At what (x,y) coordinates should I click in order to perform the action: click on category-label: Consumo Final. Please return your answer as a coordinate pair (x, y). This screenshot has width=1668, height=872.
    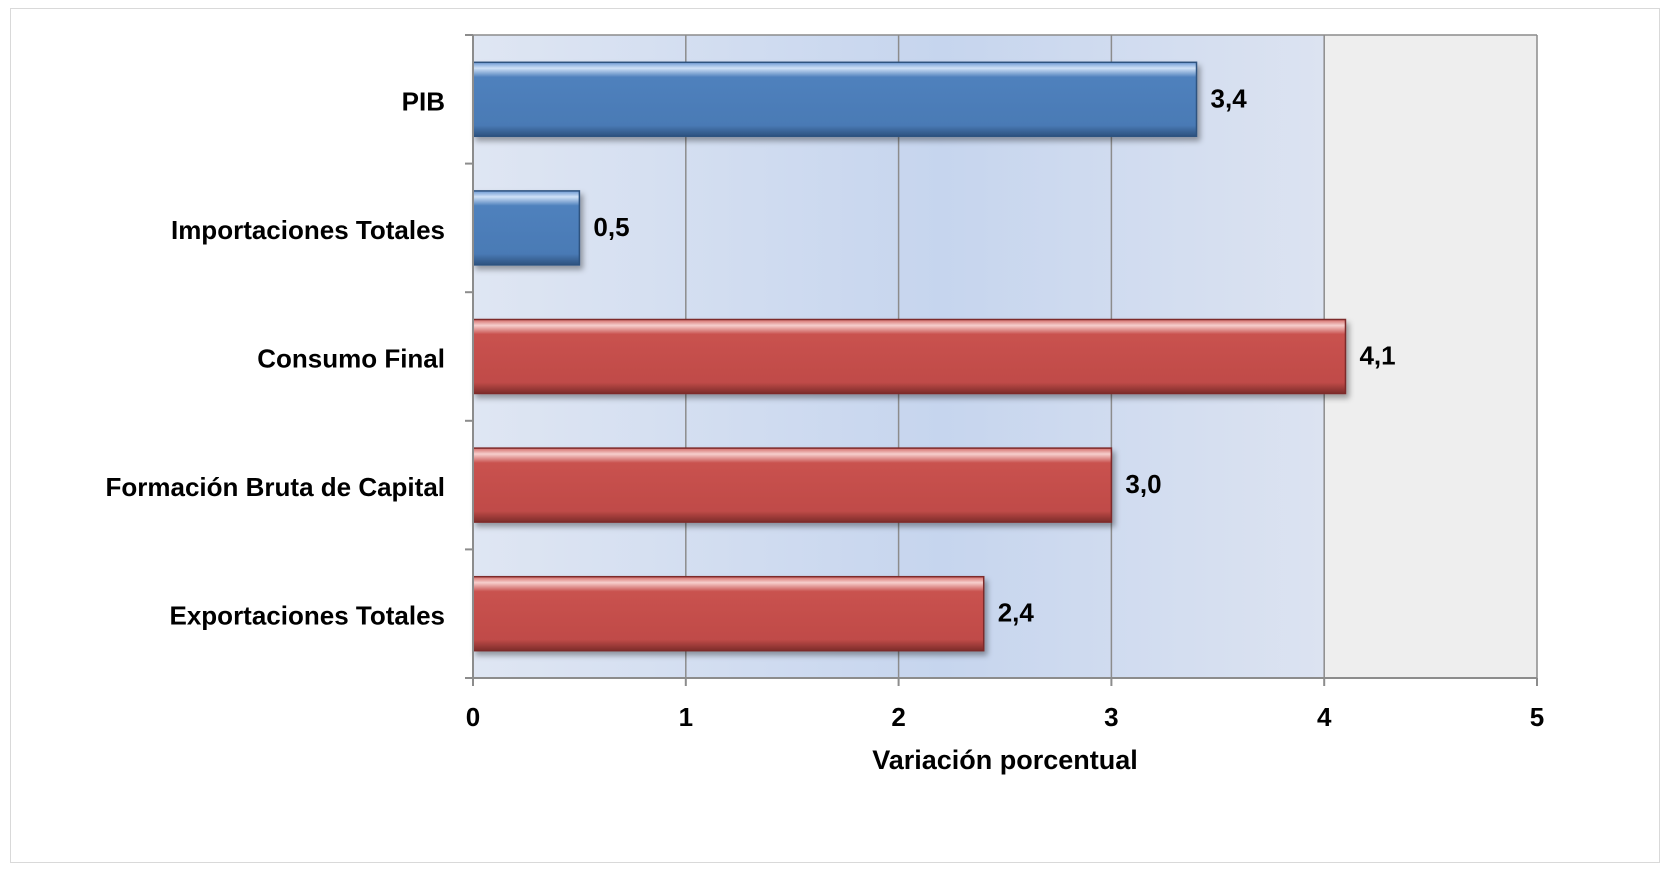
    Looking at the image, I should click on (351, 359).